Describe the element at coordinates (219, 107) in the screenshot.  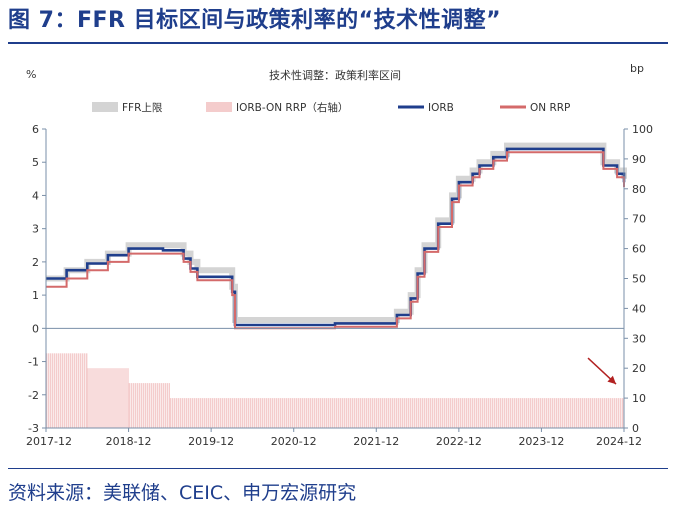
I see `legend-swatch` at that location.